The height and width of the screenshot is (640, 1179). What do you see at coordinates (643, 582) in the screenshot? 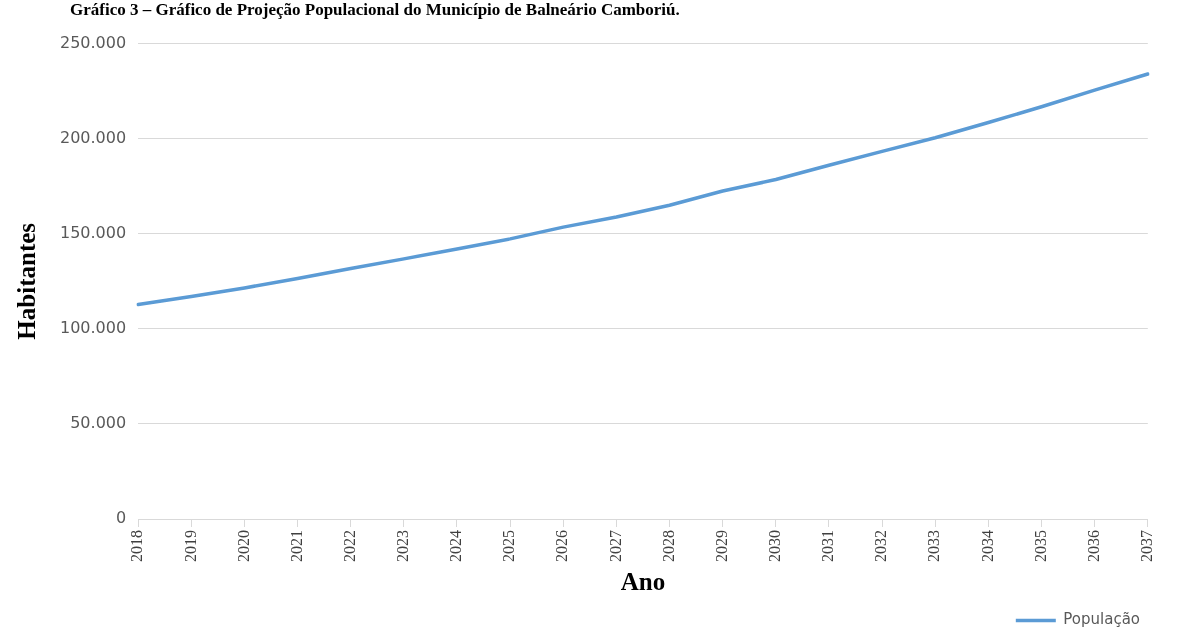
I see `x-axis-title: Ano` at bounding box center [643, 582].